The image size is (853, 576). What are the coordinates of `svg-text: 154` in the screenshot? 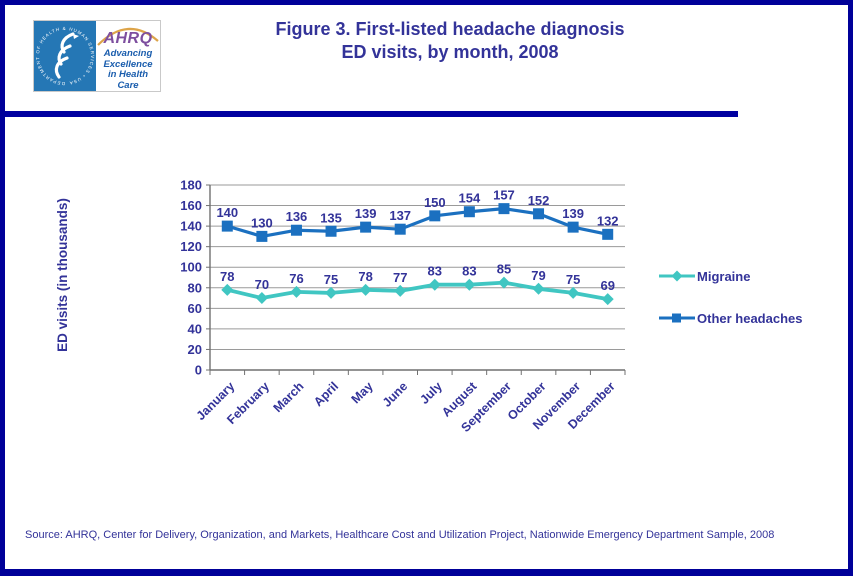 It's located at (470, 198).